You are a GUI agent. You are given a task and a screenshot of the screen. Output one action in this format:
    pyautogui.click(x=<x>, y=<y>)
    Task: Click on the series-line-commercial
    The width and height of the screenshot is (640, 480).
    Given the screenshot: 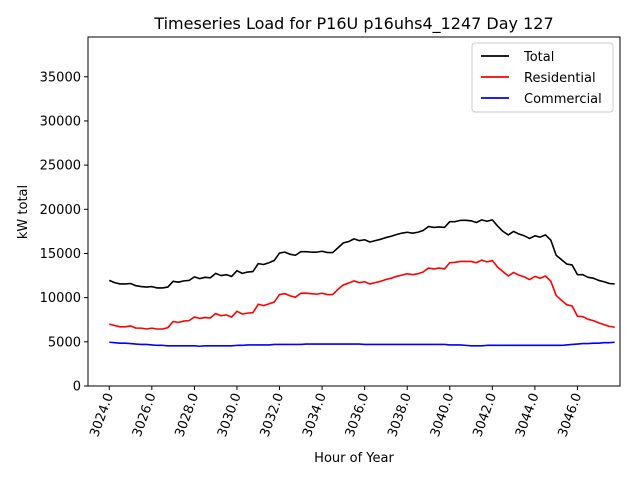 What is the action you would take?
    pyautogui.click(x=362, y=344)
    